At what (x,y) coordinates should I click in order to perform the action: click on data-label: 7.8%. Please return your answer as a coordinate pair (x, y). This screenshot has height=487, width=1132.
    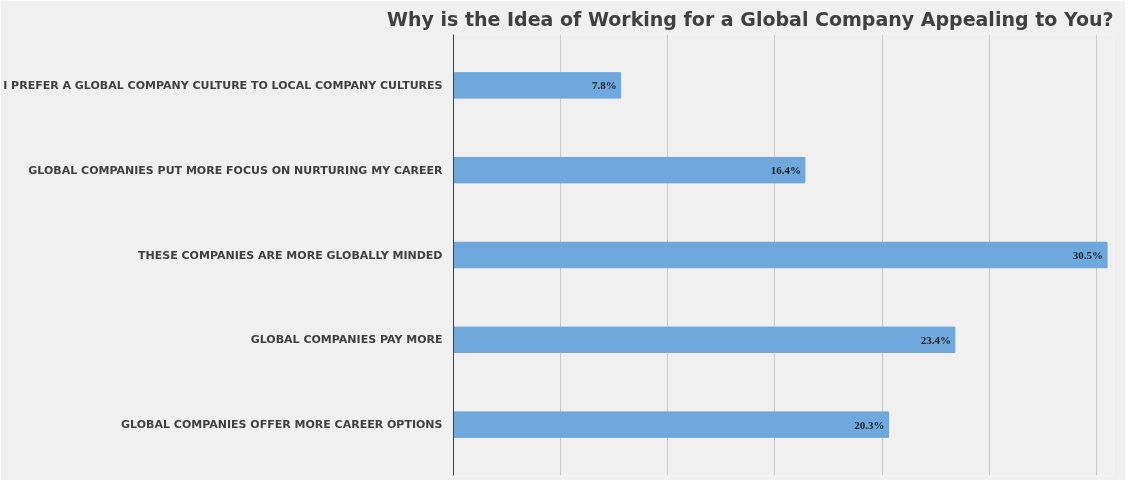
    Looking at the image, I should click on (604, 85).